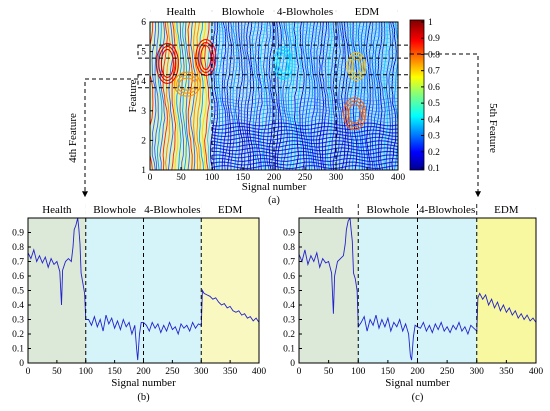 The width and height of the screenshot is (550, 411). I want to click on colorbar-tick-label: 0.9, so click(434, 39).